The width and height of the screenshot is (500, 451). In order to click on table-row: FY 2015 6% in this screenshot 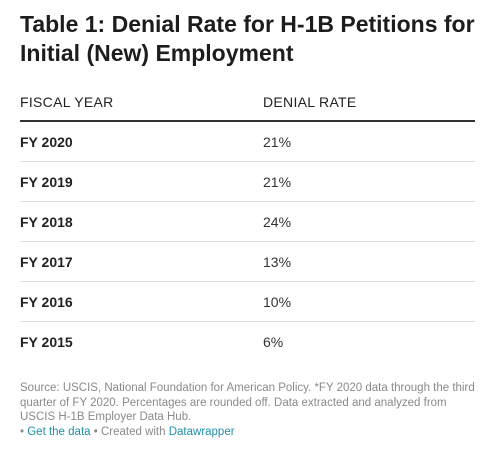, I will do `click(247, 342)`.